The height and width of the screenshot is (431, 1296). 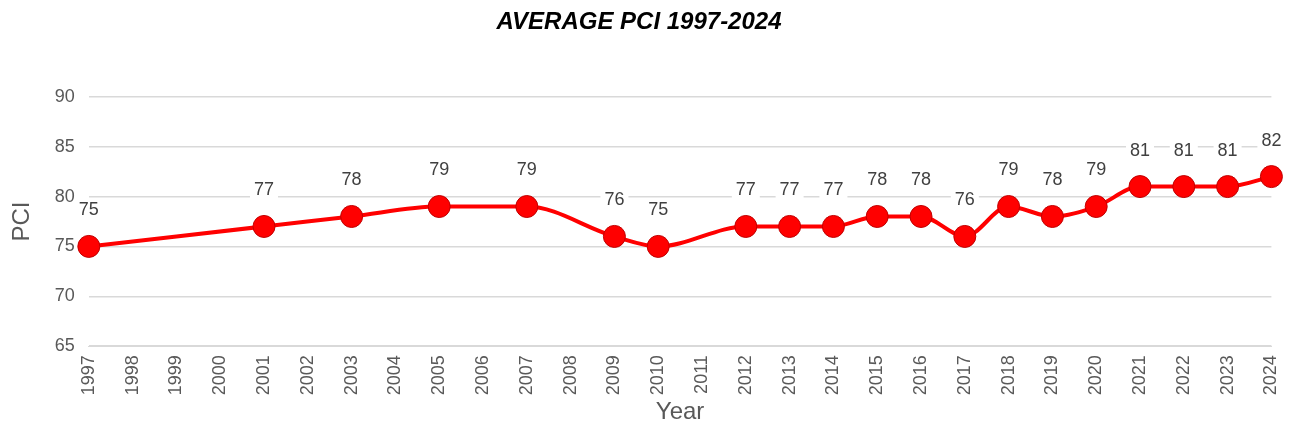 What do you see at coordinates (680, 411) in the screenshot?
I see `x-axis-title: Year` at bounding box center [680, 411].